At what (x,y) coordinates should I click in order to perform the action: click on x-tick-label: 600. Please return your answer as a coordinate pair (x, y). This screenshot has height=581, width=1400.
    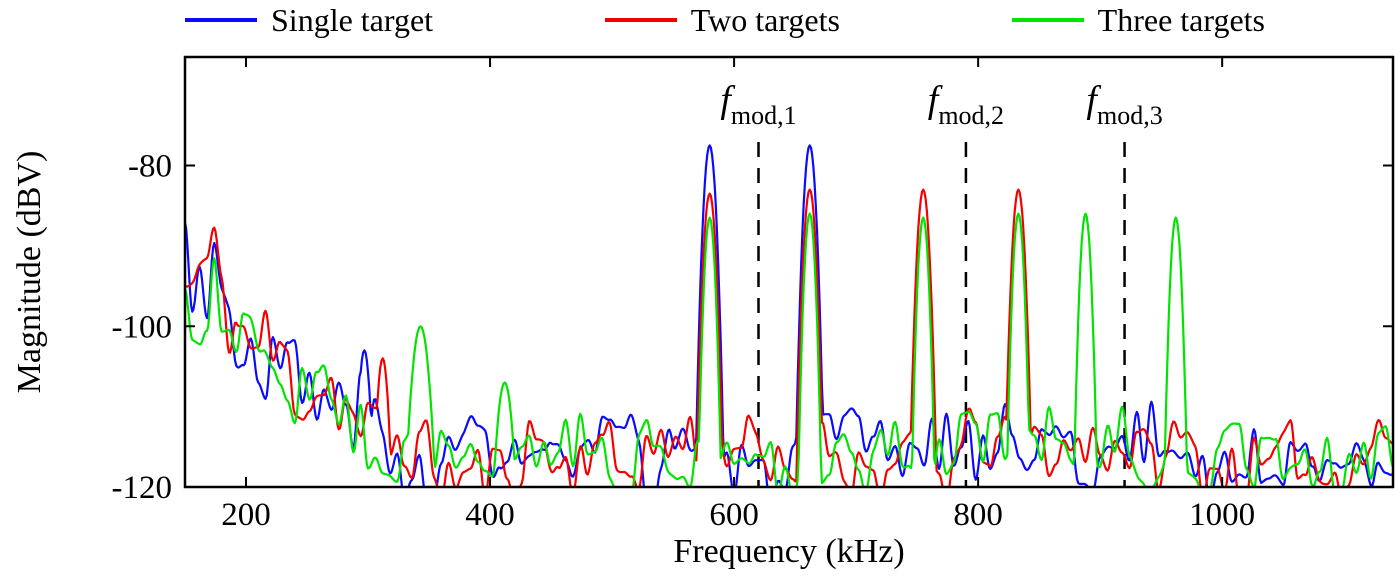
    Looking at the image, I should click on (734, 515).